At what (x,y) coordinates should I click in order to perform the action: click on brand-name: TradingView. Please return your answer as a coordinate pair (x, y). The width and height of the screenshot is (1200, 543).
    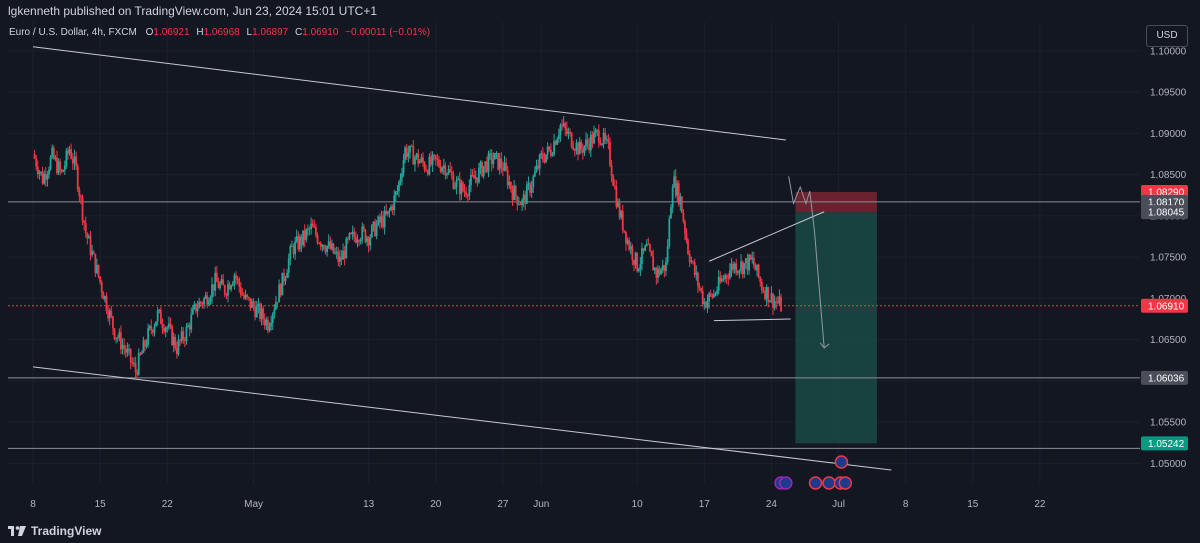
    Looking at the image, I should click on (66, 531).